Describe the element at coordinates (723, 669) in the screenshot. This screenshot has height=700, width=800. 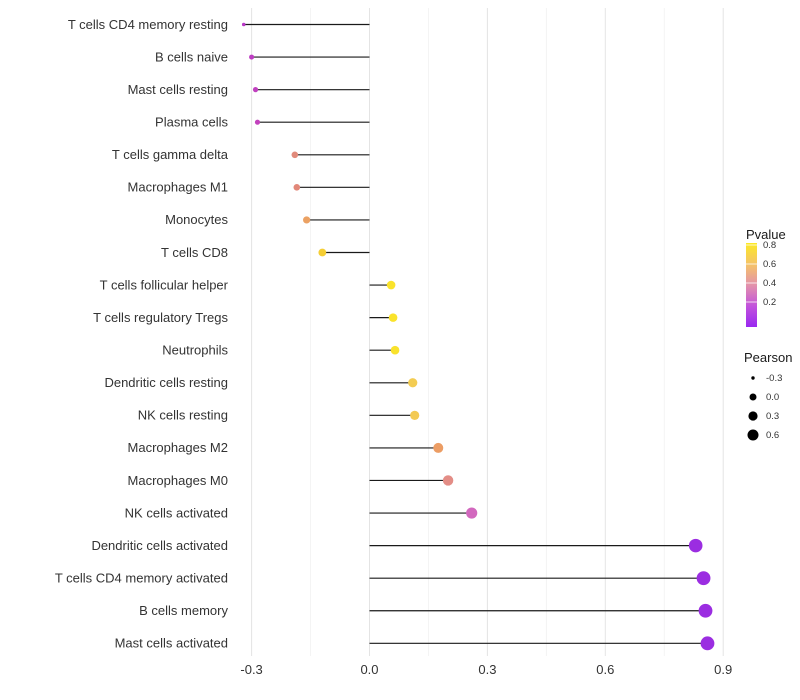
I see `x-axis-tick-label: 0.9` at that location.